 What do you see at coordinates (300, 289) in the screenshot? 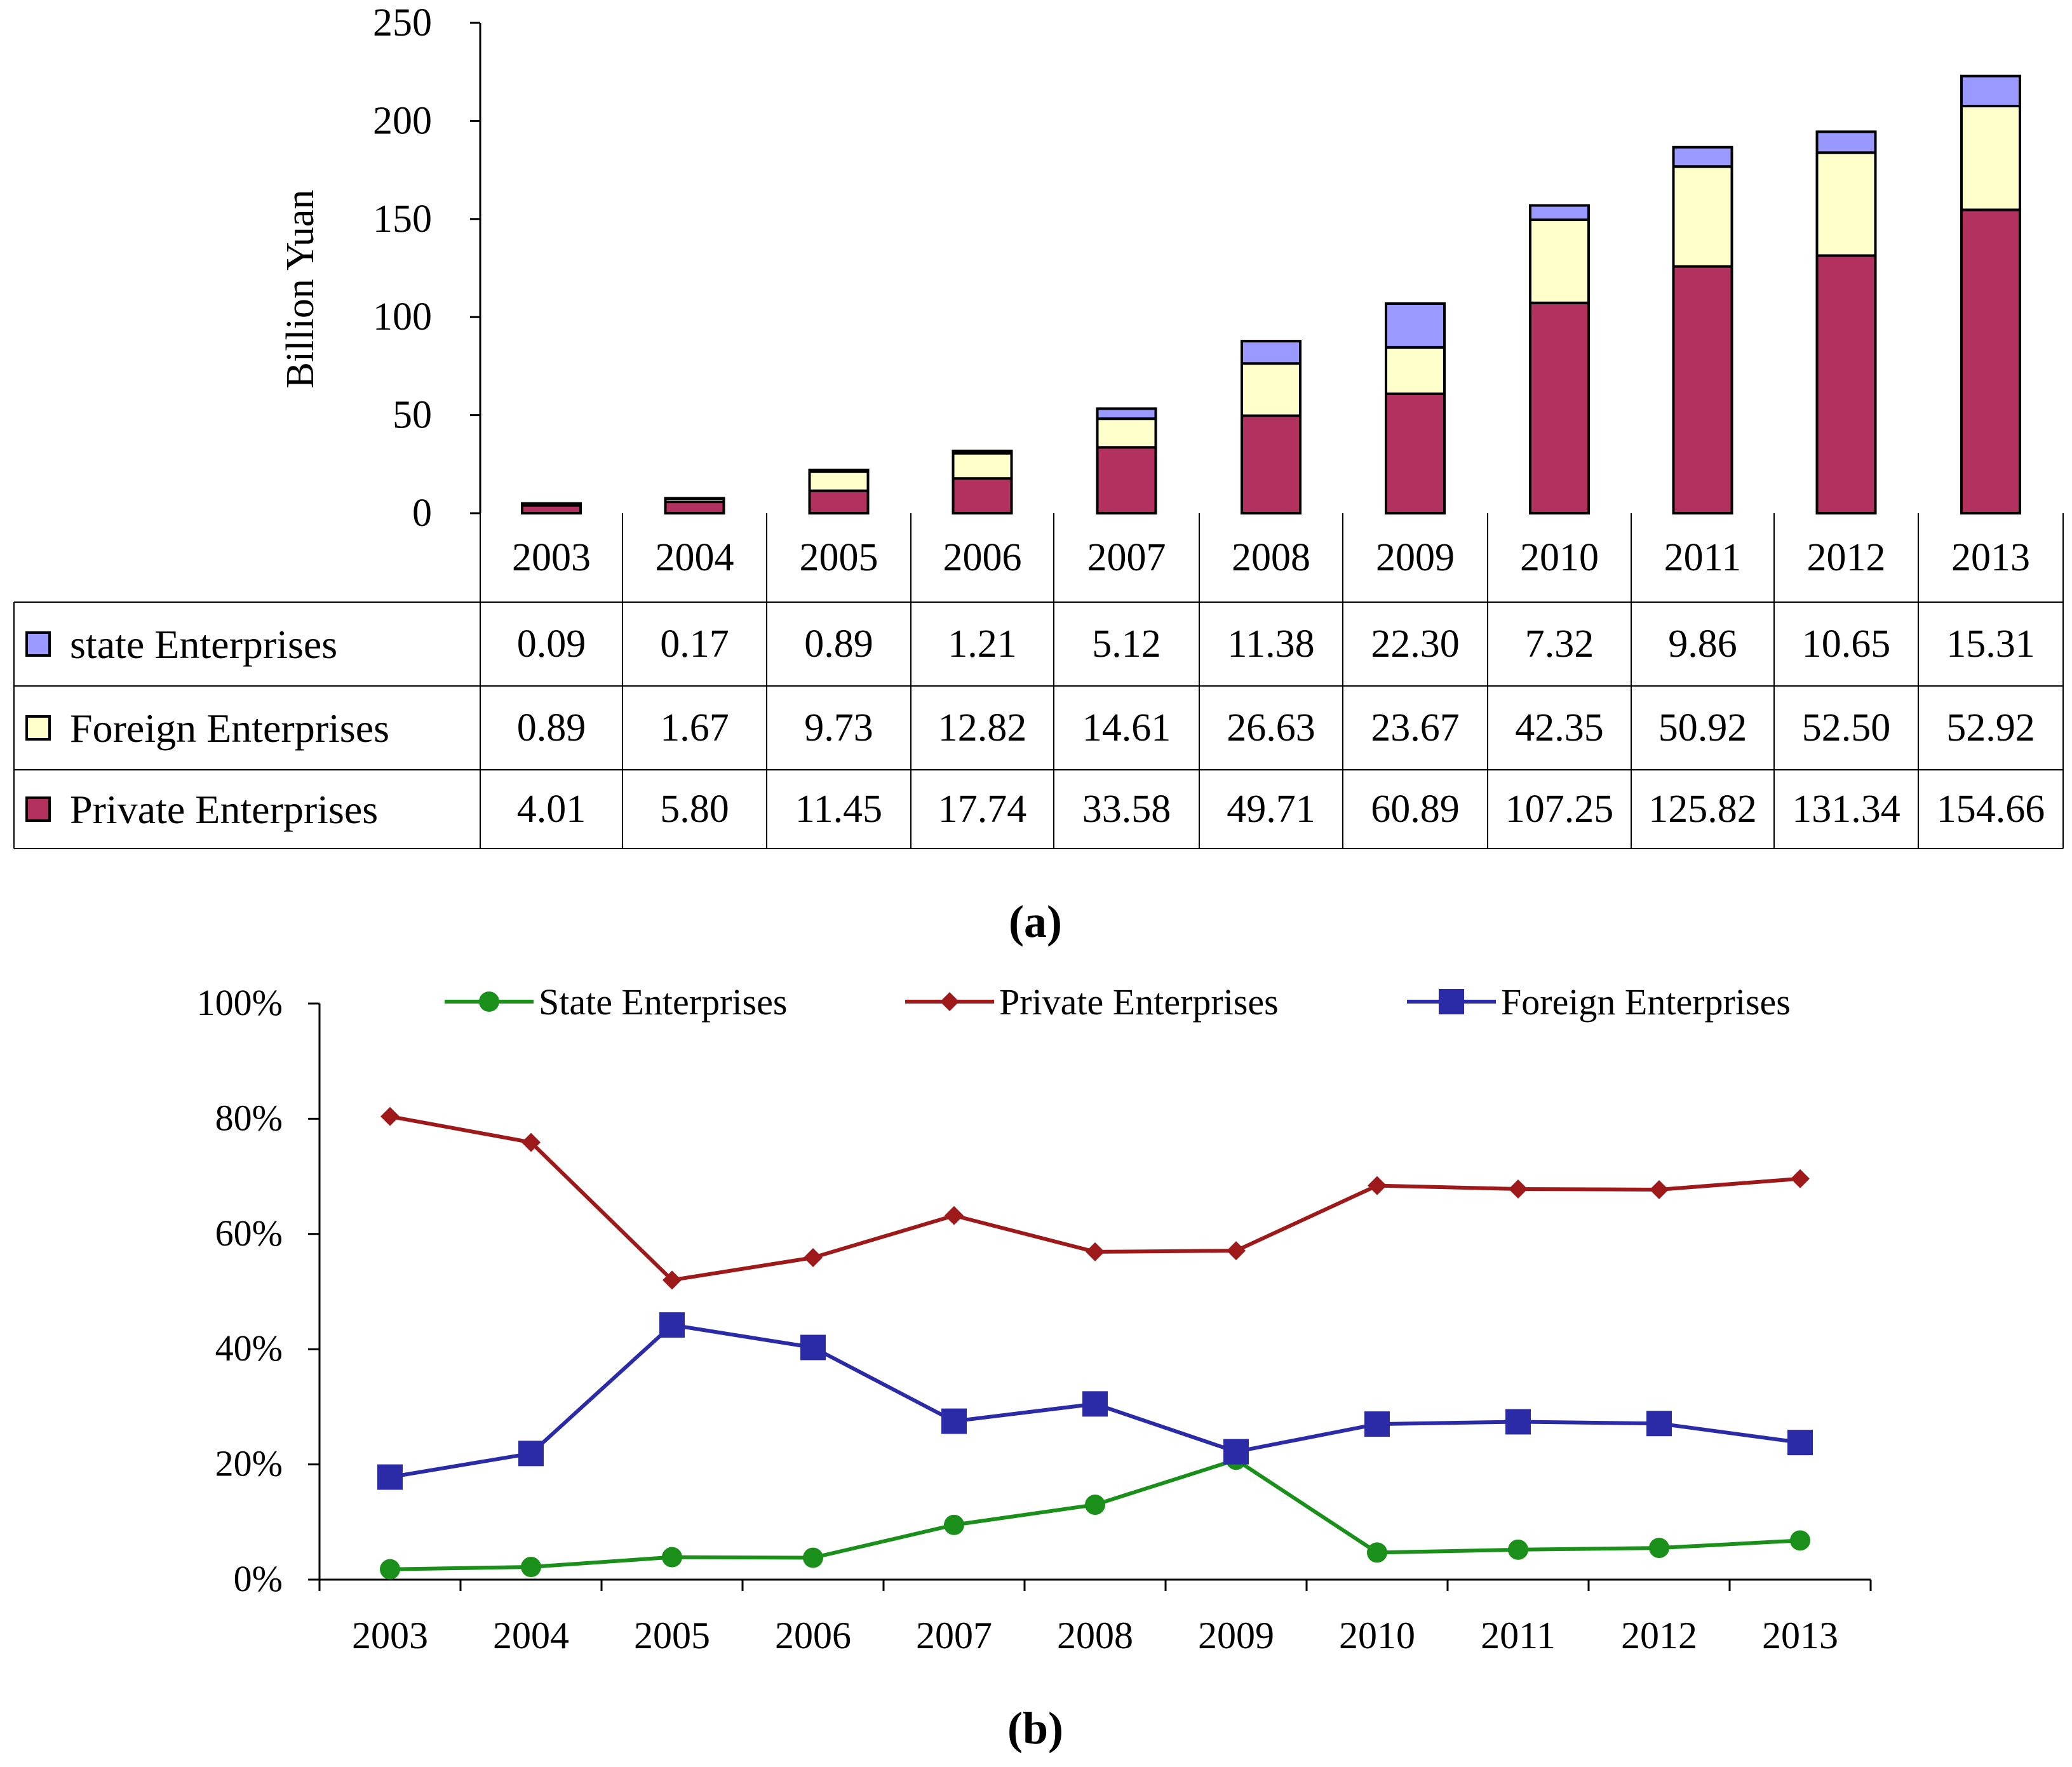
I see `y-axis-label: Billion Yuan` at bounding box center [300, 289].